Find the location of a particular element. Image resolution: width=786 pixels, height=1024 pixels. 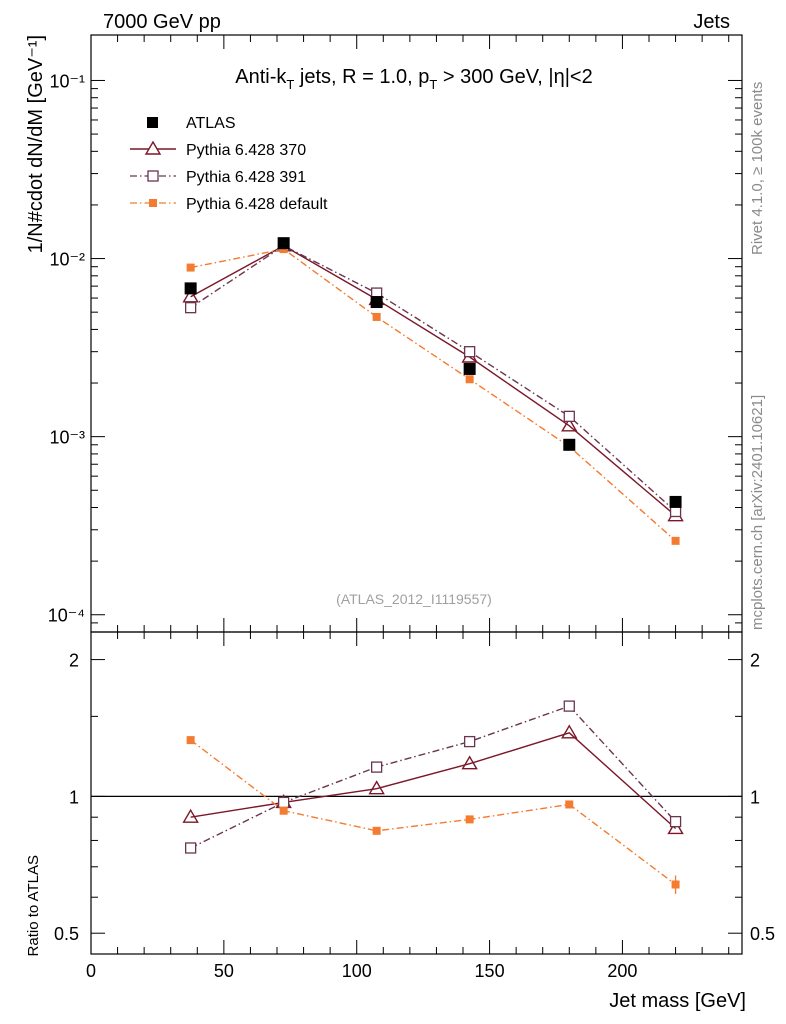

x-tick-label: 50 is located at coordinates (224, 971).